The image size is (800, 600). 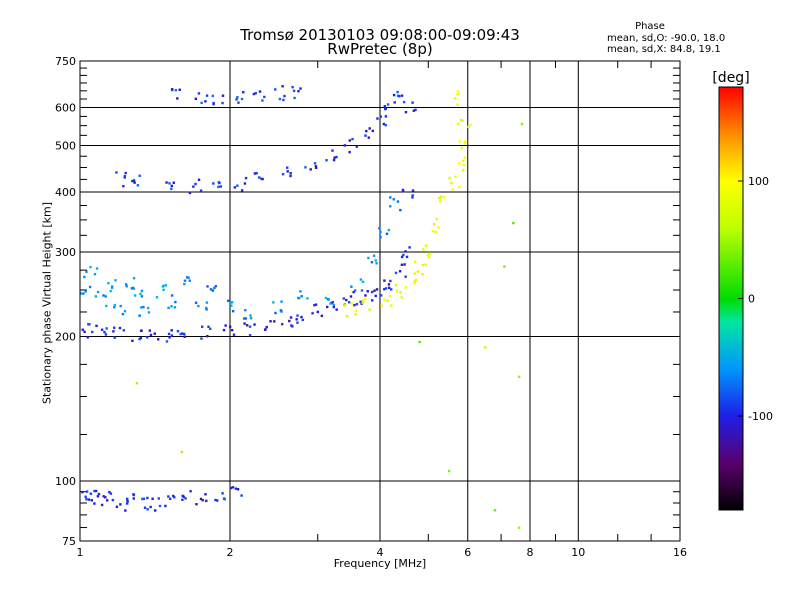 What do you see at coordinates (730, 78) in the screenshot?
I see `colorbar-label: [deg]` at bounding box center [730, 78].